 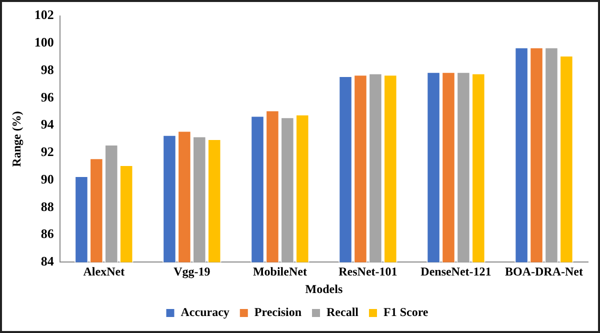 I want to click on legend-label: F1 Score, so click(x=406, y=312).